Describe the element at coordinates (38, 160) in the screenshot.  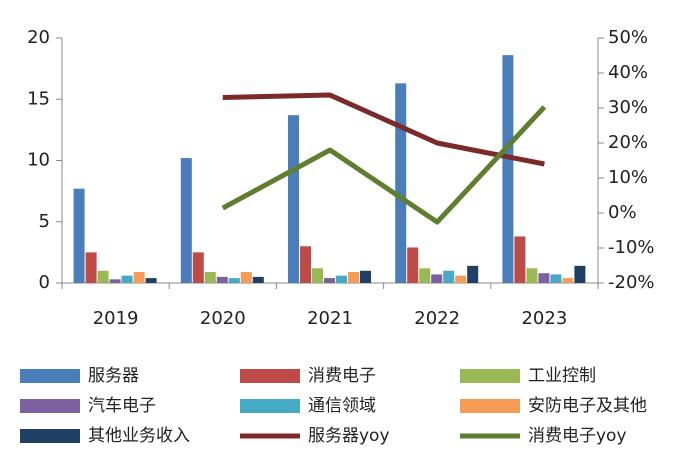
I see `y-tick-label: 10` at that location.